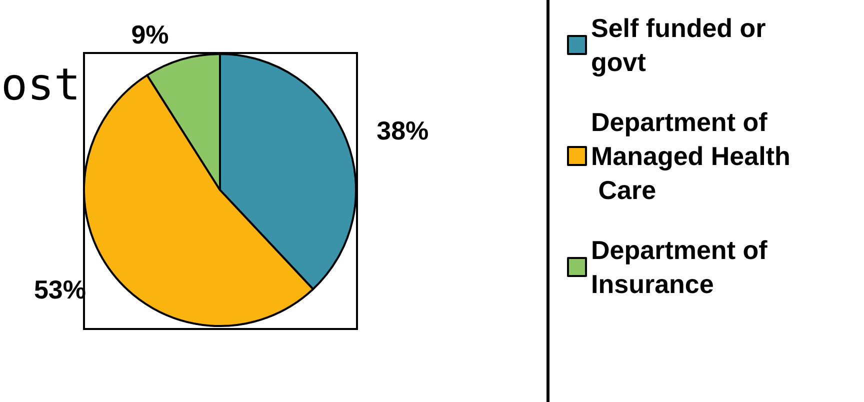  Describe the element at coordinates (682, 45) in the screenshot. I see `legend-label: Self funded or govt` at that location.